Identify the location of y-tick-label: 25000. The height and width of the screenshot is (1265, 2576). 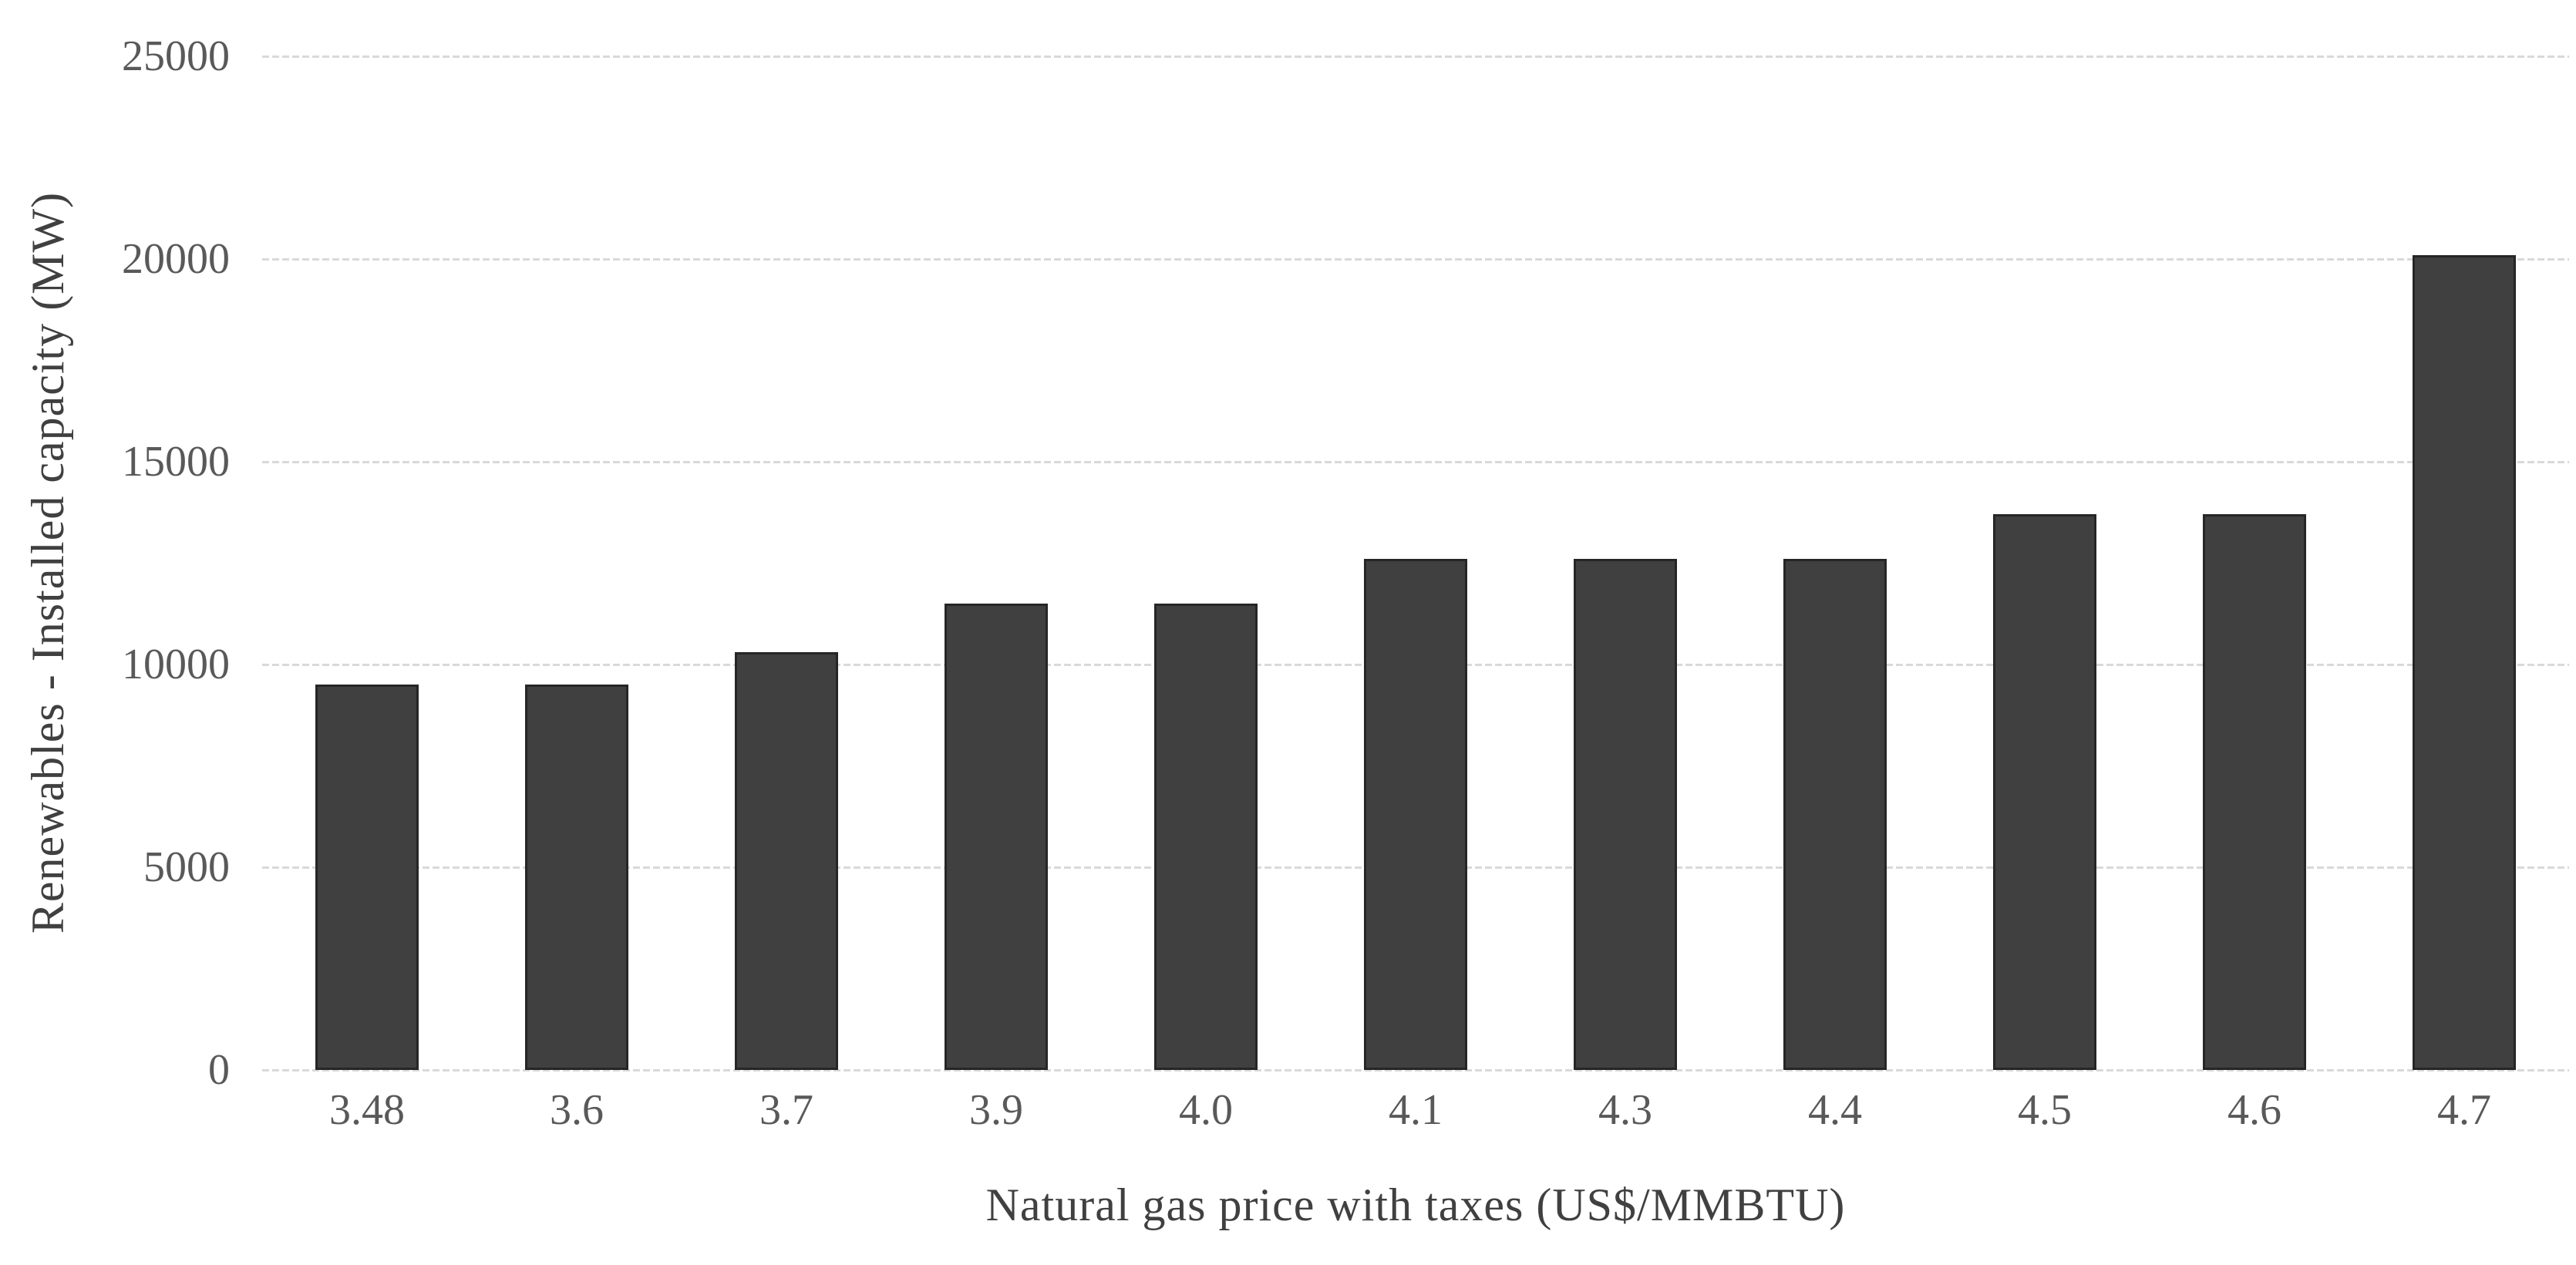
(176, 56).